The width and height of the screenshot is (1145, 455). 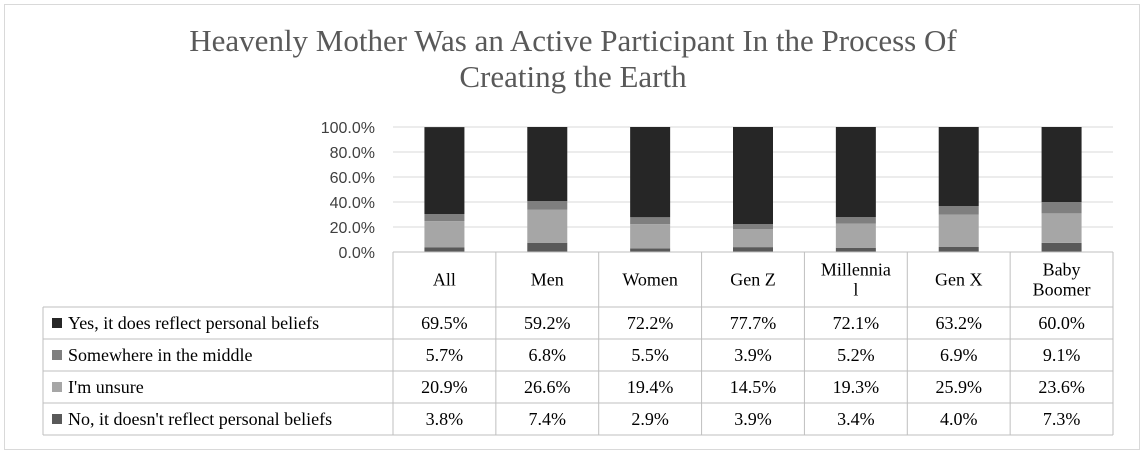 What do you see at coordinates (445, 419) in the screenshot?
I see `data-label: 3.8%` at bounding box center [445, 419].